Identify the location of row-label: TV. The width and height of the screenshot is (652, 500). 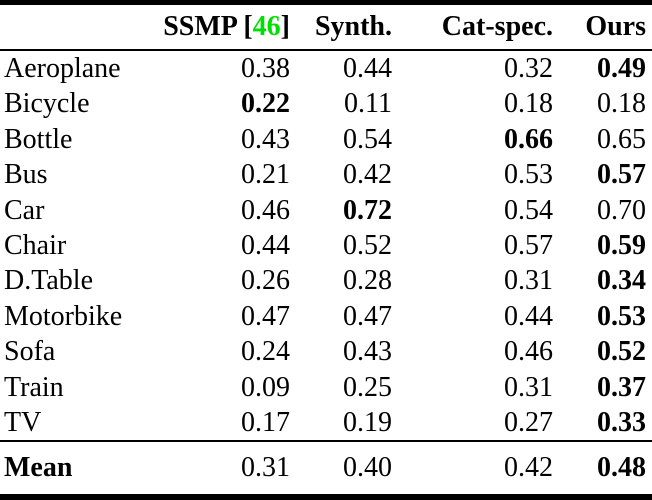
(23, 423).